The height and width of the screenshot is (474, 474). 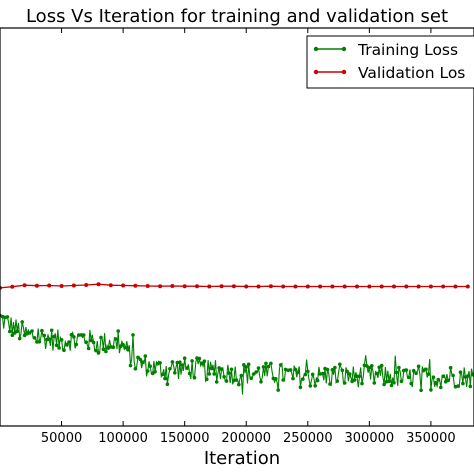 What do you see at coordinates (431, 438) in the screenshot?
I see `x-tick-label: 350000` at bounding box center [431, 438].